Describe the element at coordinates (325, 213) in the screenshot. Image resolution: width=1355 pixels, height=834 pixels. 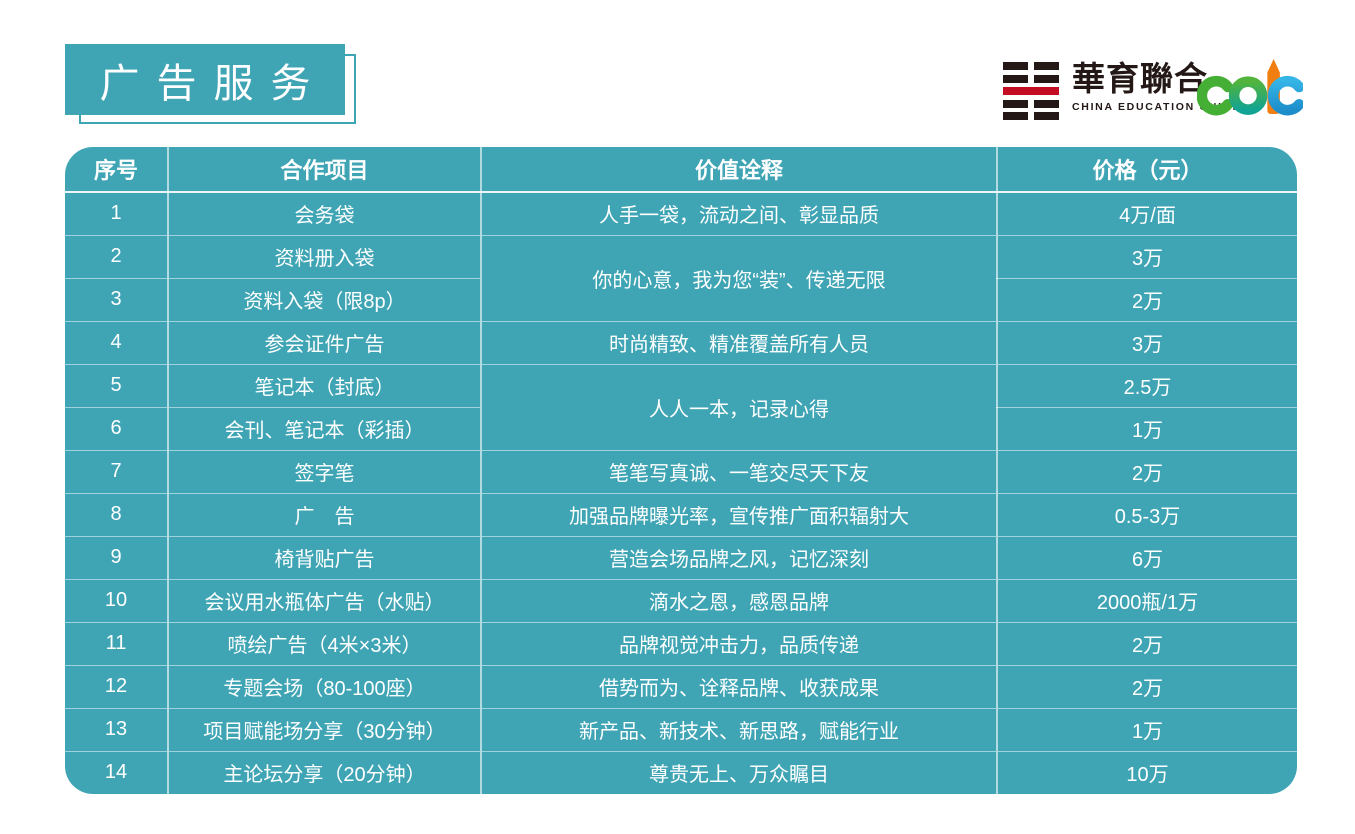
I see `project-cell: 会务袋` at that location.